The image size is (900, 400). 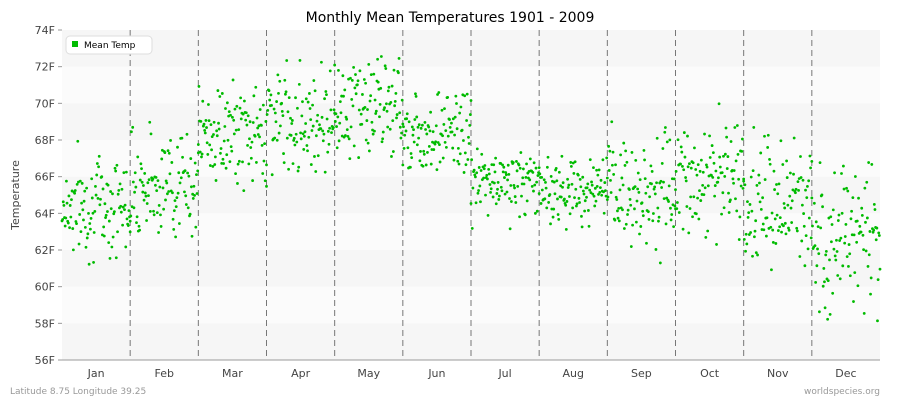 I want to click on y-tick-label: 74F, so click(x=45, y=30).